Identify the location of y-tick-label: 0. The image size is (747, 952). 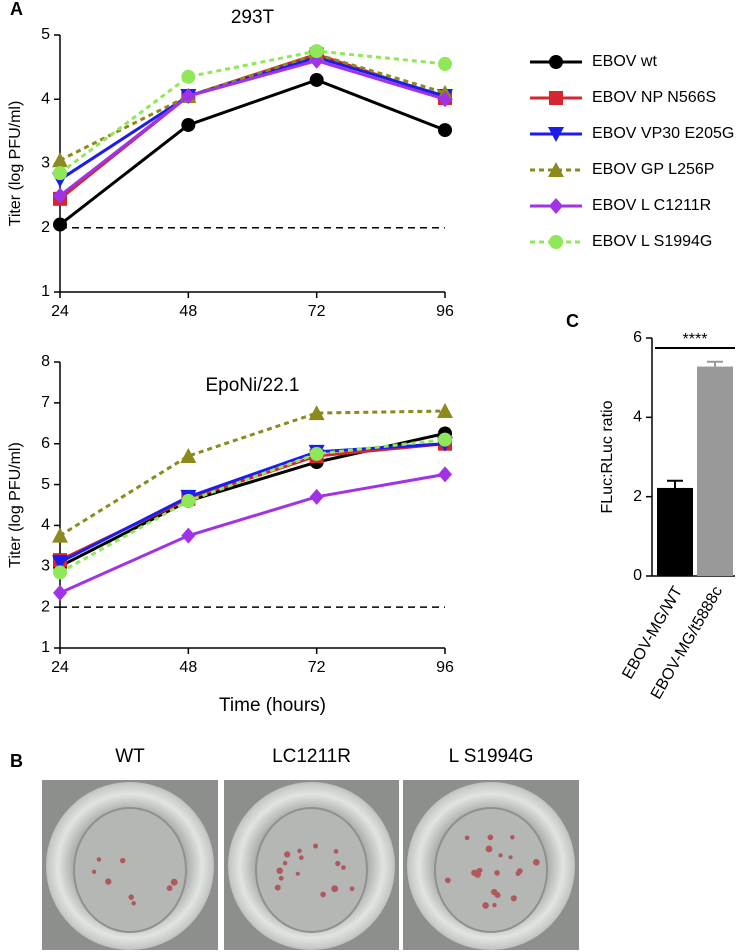
(637, 575).